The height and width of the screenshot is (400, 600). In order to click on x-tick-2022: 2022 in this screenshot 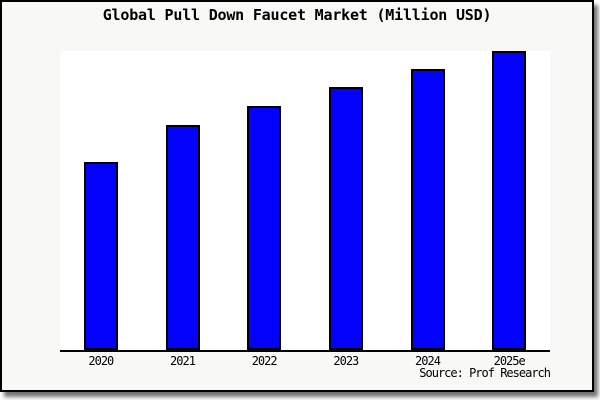, I will do `click(264, 361)`.